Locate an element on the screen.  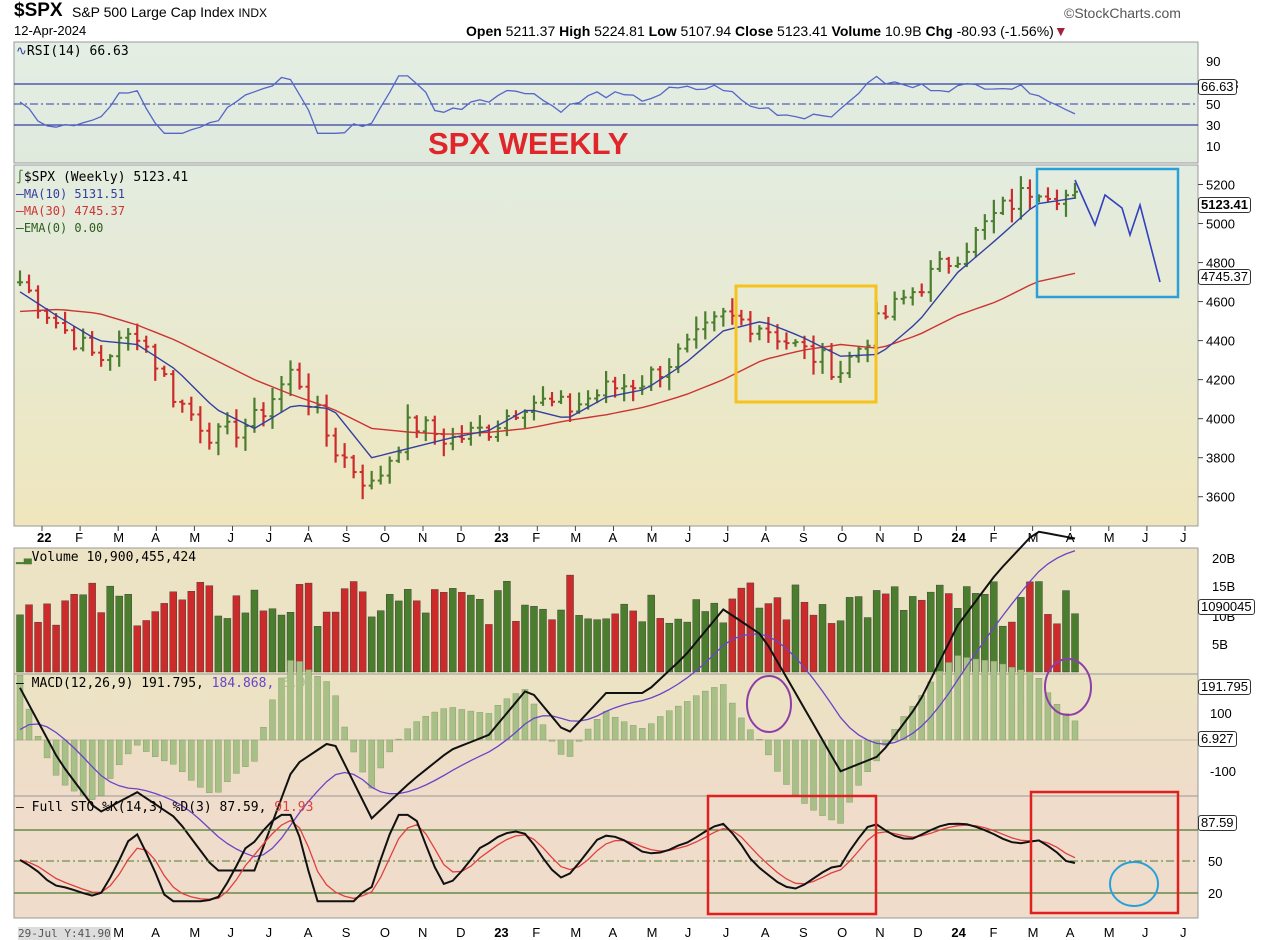
x-tick-label: M is located at coordinates (652, 537).